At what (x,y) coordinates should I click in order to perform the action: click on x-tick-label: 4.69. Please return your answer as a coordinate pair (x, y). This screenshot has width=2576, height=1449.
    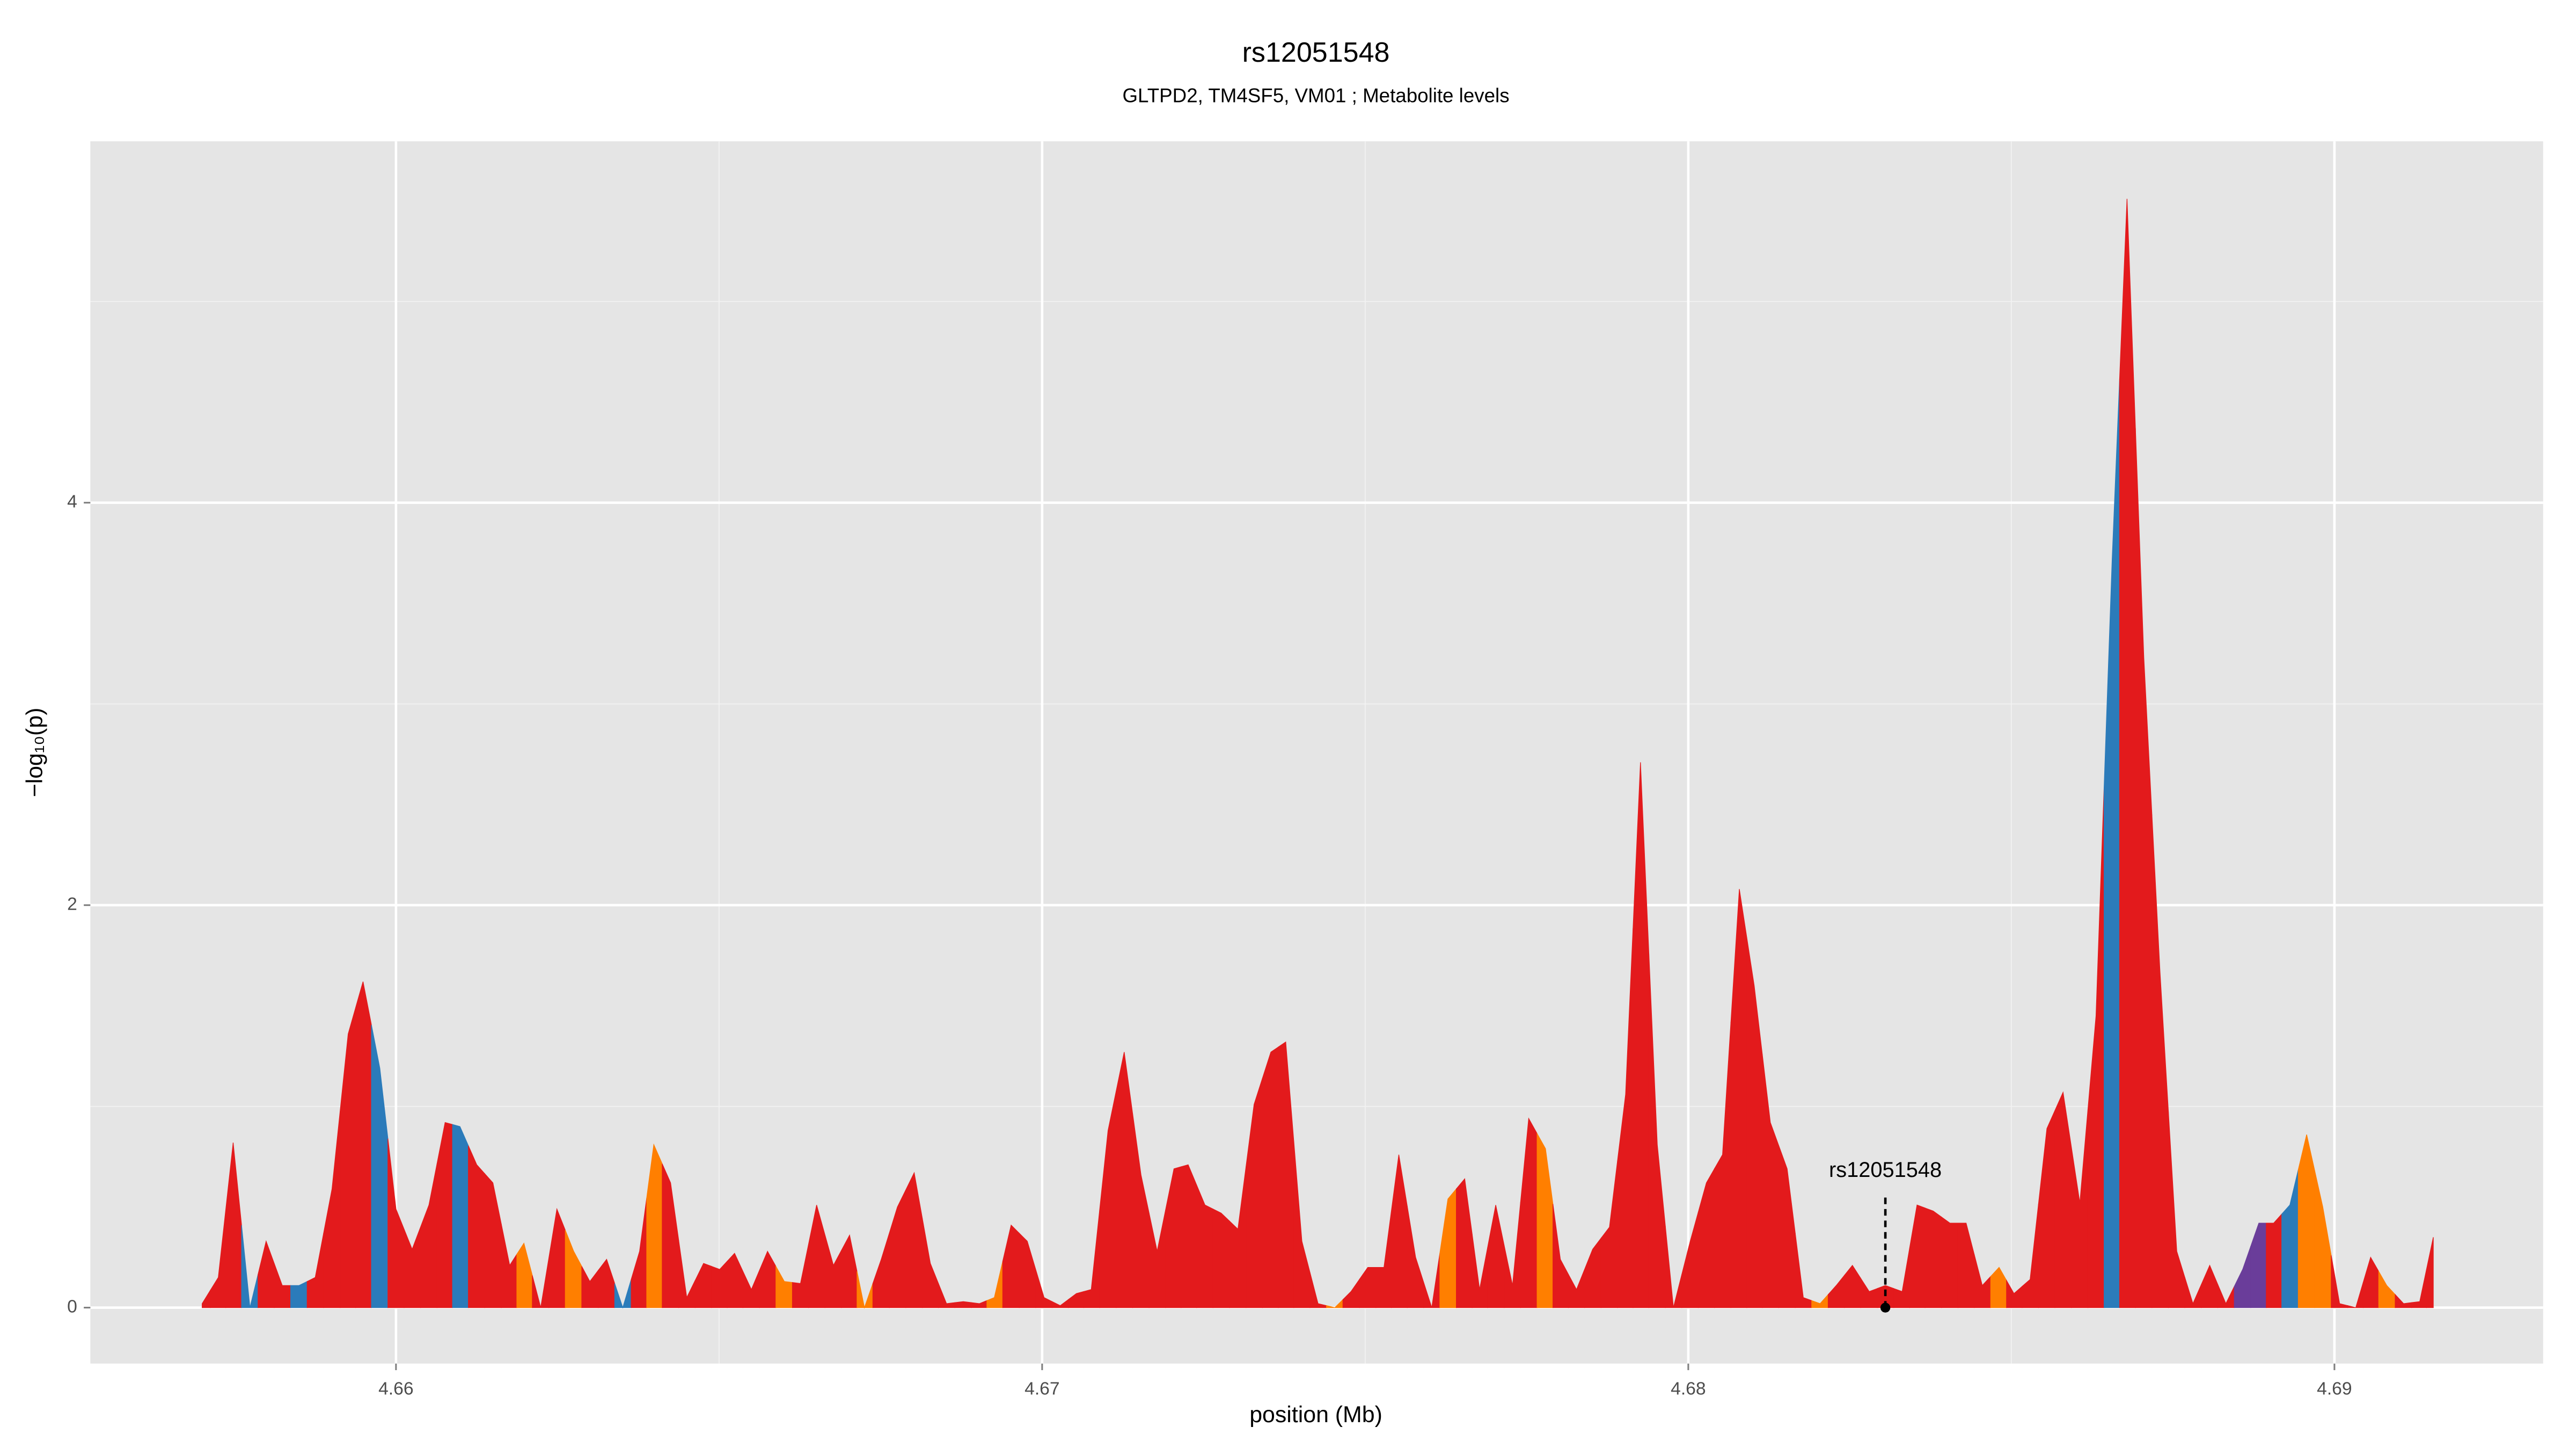
    Looking at the image, I should click on (2334, 1389).